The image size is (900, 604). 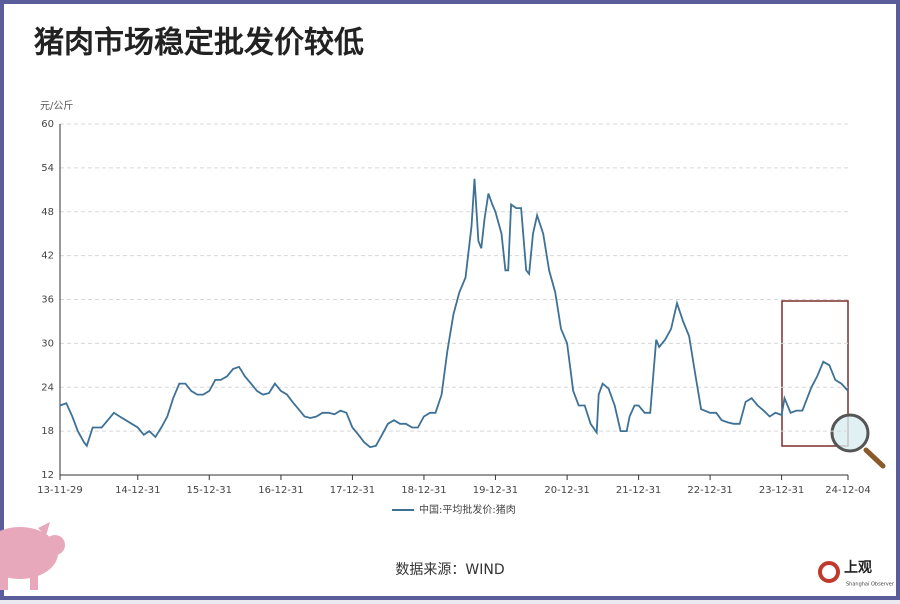 What do you see at coordinates (709, 490) in the screenshot?
I see `x-tick-label: 22-12-31` at bounding box center [709, 490].